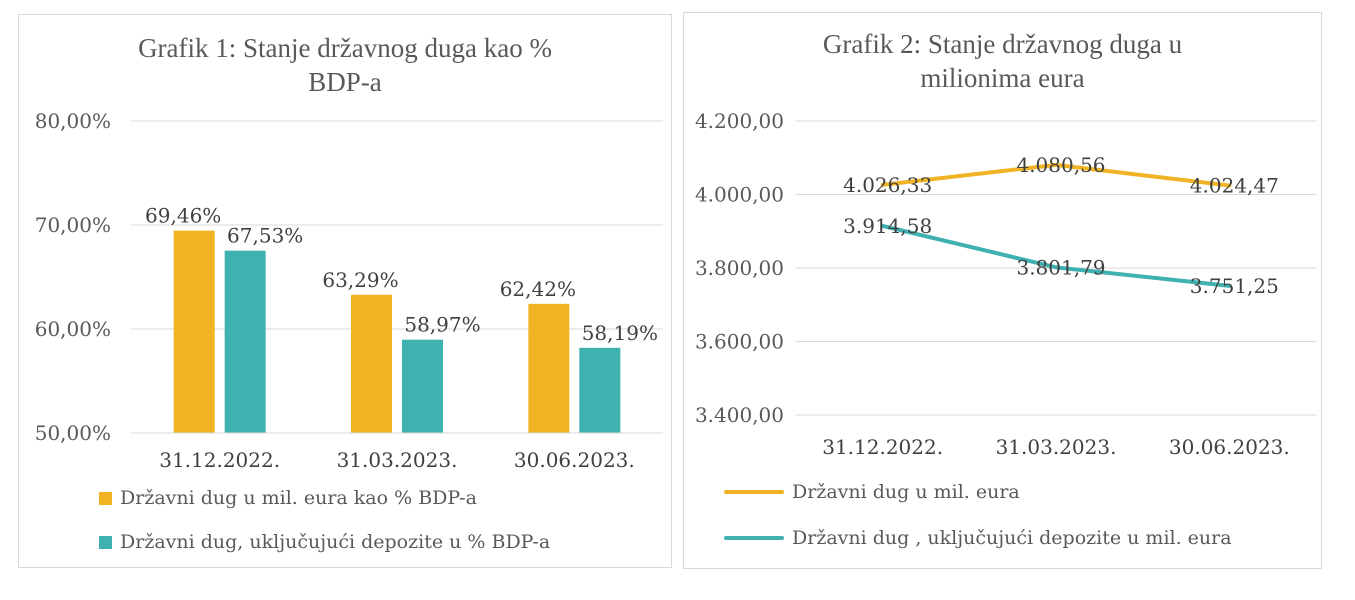 This screenshot has width=1355, height=600. What do you see at coordinates (1229, 447) in the screenshot?
I see `chart-2-x-tick-label: 30.06.2023.` at bounding box center [1229, 447].